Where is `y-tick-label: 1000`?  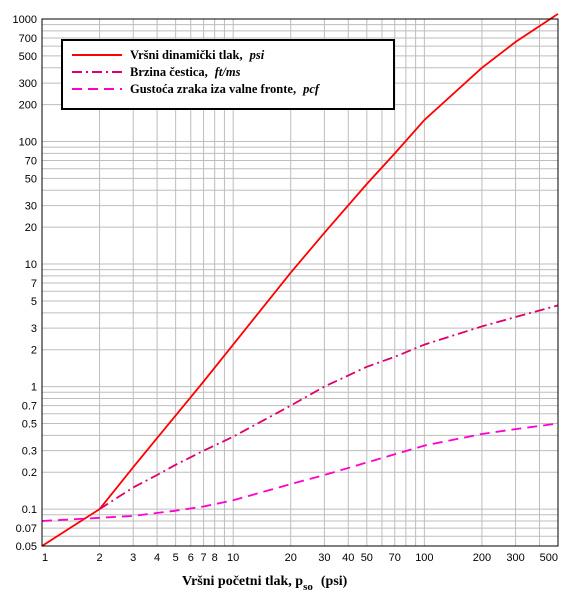 y-tick-label: 1000 is located at coordinates (25, 20).